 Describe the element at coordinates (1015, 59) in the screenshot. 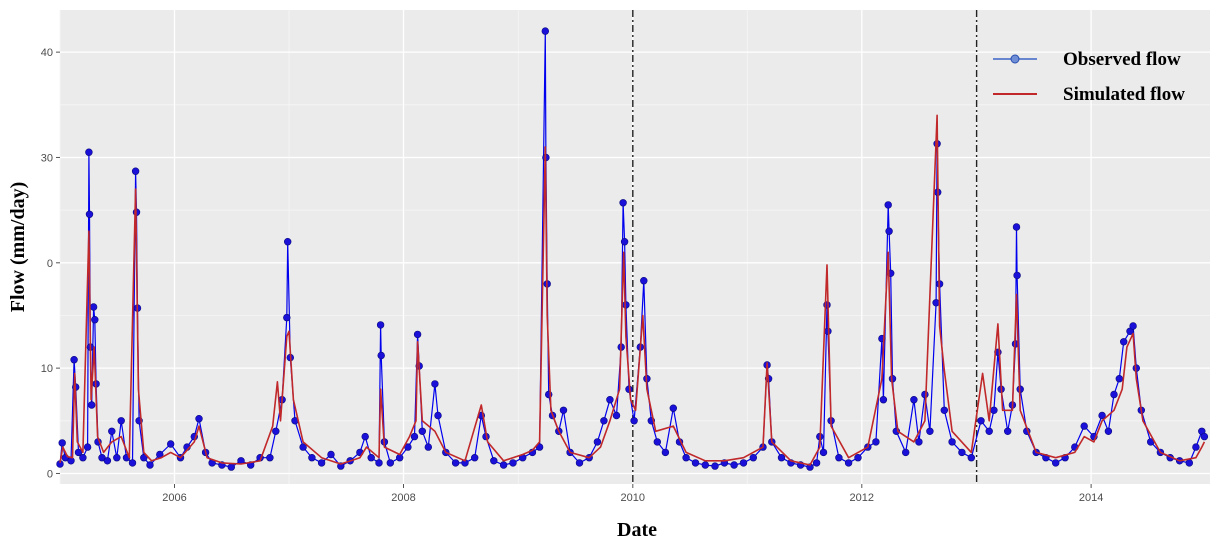

I see `legend-observed-marker` at that location.